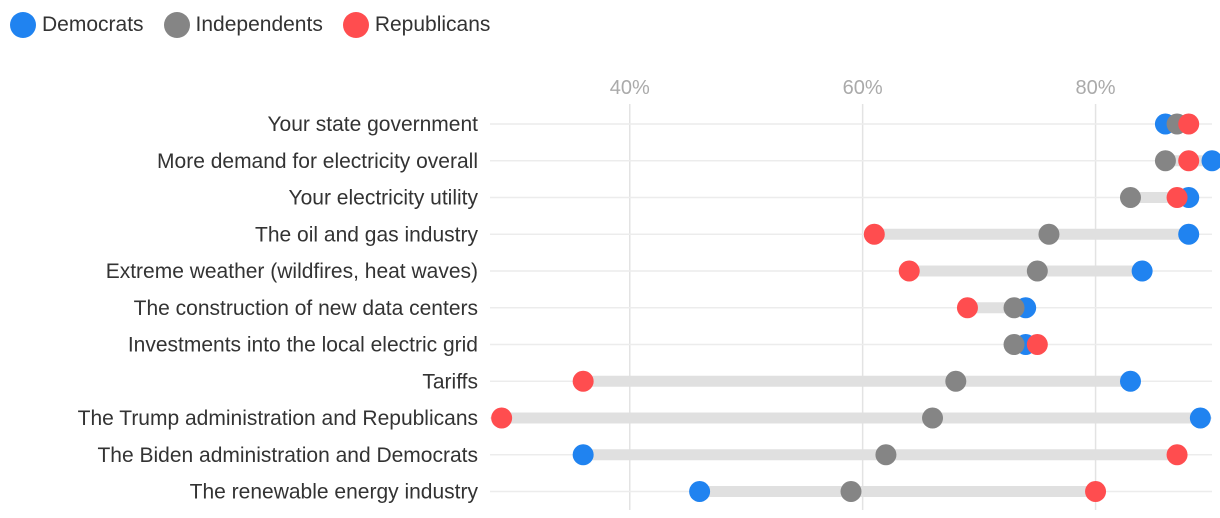 This screenshot has width=1220, height=518. What do you see at coordinates (502, 418) in the screenshot?
I see `dot-republicans-the-trump-administration-and-republicans` at bounding box center [502, 418].